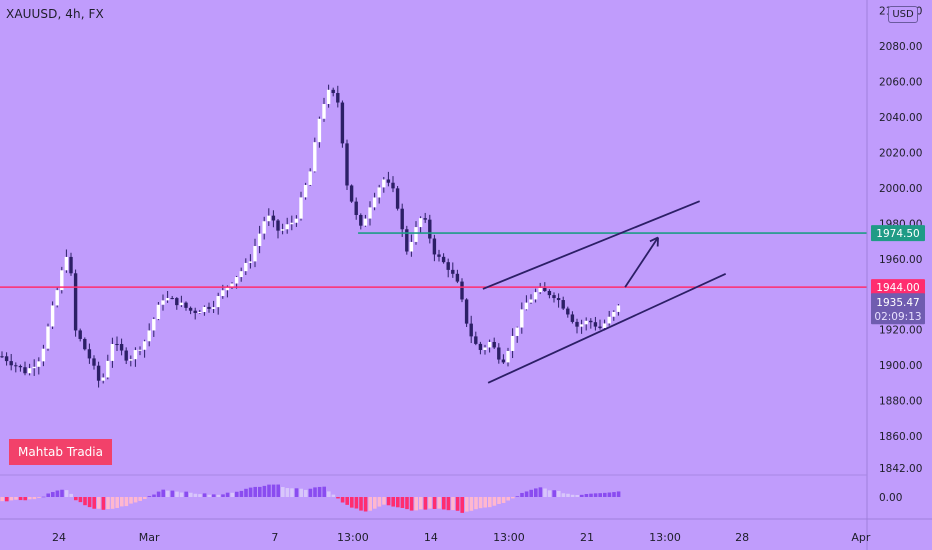 The height and width of the screenshot is (550, 932). Describe the element at coordinates (890, 498) in the screenshot. I see `macd-zero-label: 0.00` at that location.